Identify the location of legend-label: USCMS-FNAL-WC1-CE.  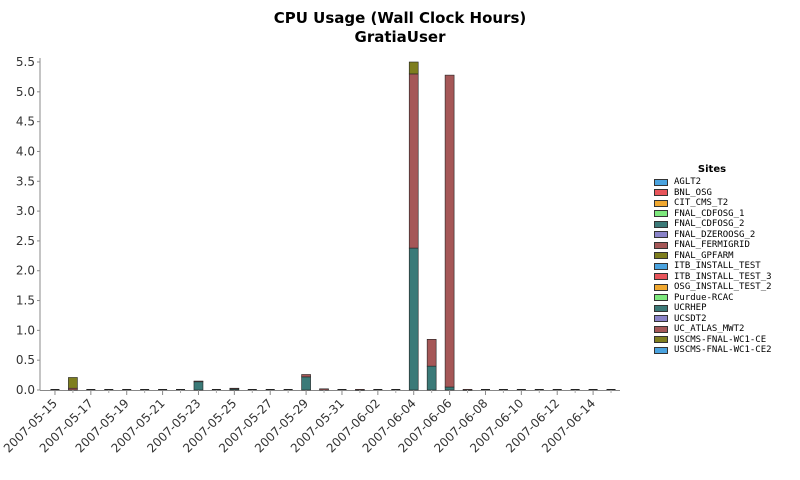
(720, 339).